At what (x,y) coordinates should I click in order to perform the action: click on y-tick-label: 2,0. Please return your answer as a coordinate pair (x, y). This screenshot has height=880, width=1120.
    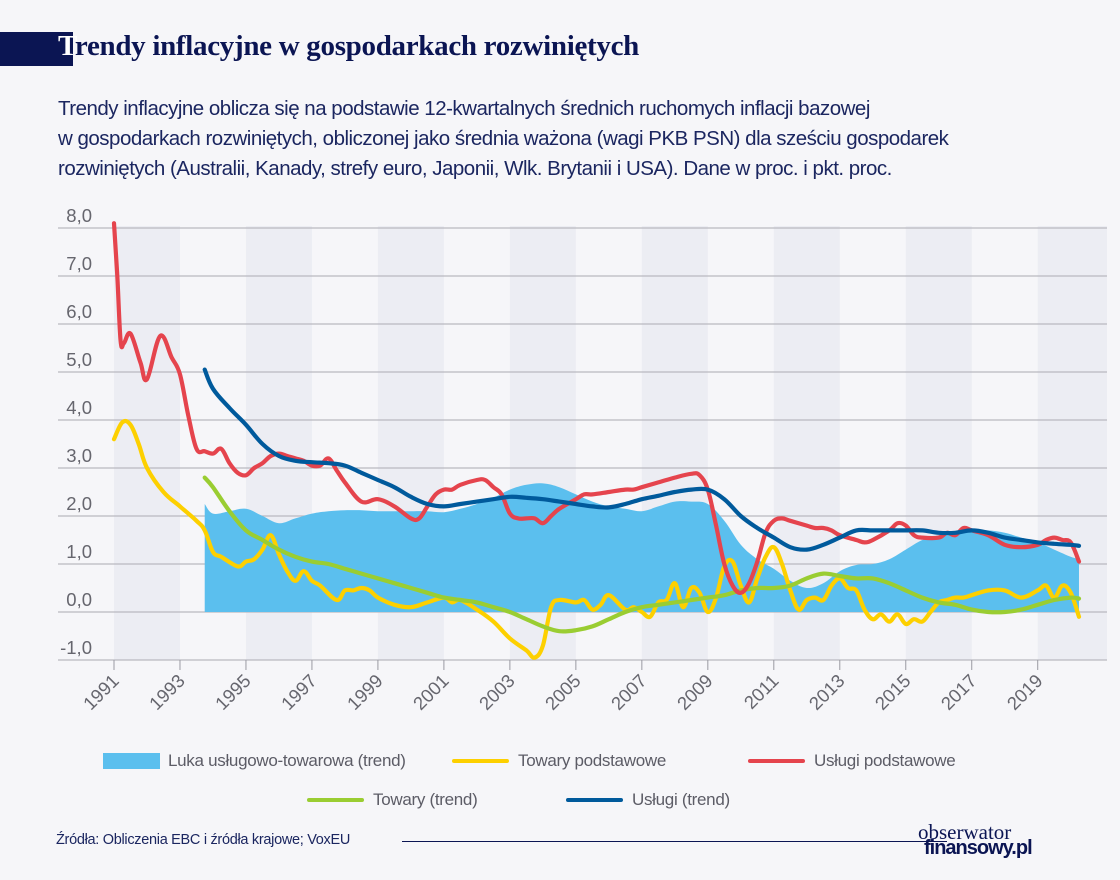
    Looking at the image, I should click on (79, 503).